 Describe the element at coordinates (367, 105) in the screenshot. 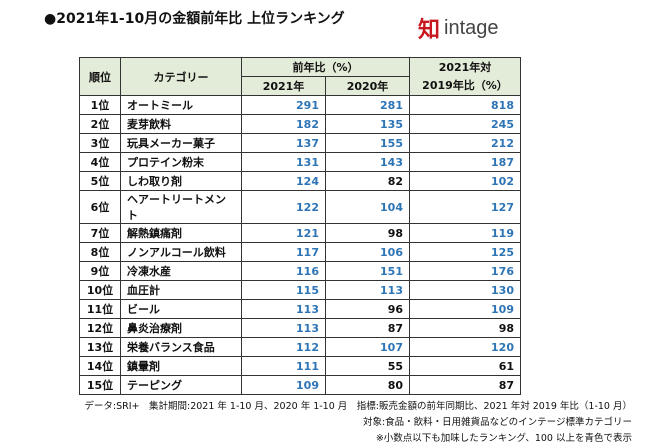

I see `yoy-2020-cell: 281` at that location.